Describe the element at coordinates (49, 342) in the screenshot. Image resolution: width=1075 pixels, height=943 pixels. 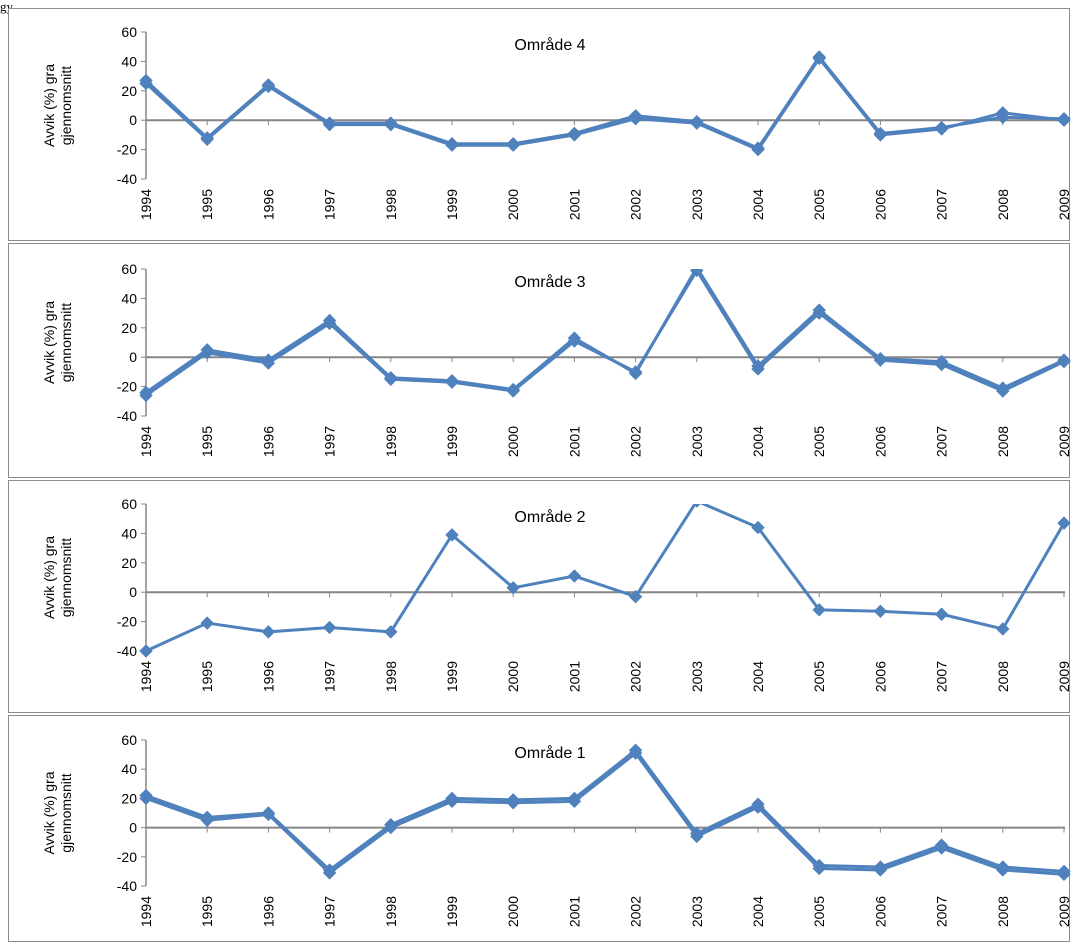
I see `y-axis-title-line1: Avvik (%) gra` at that location.